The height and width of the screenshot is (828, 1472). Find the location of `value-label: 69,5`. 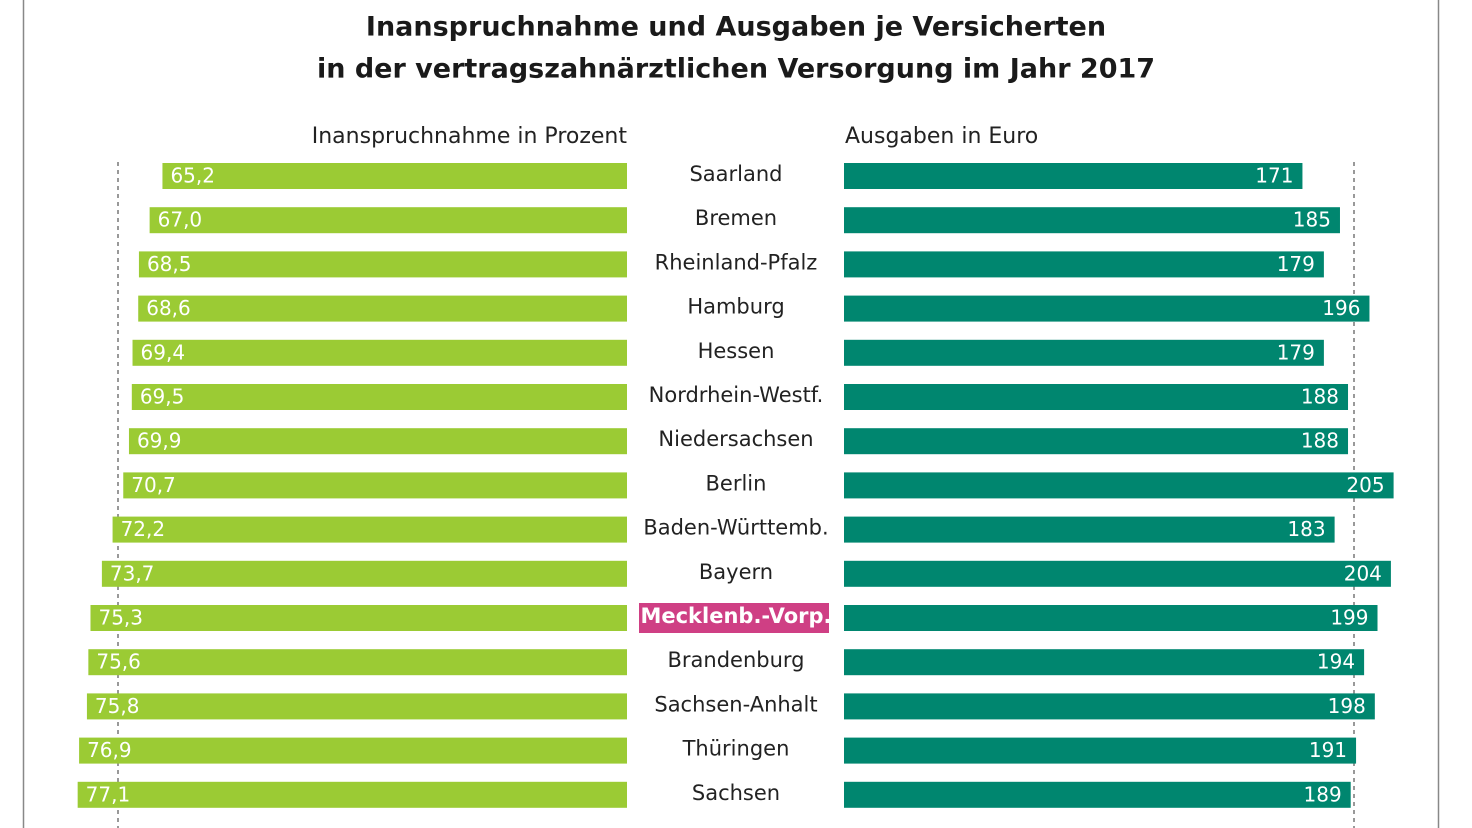

value-label: 69,5 is located at coordinates (162, 397).